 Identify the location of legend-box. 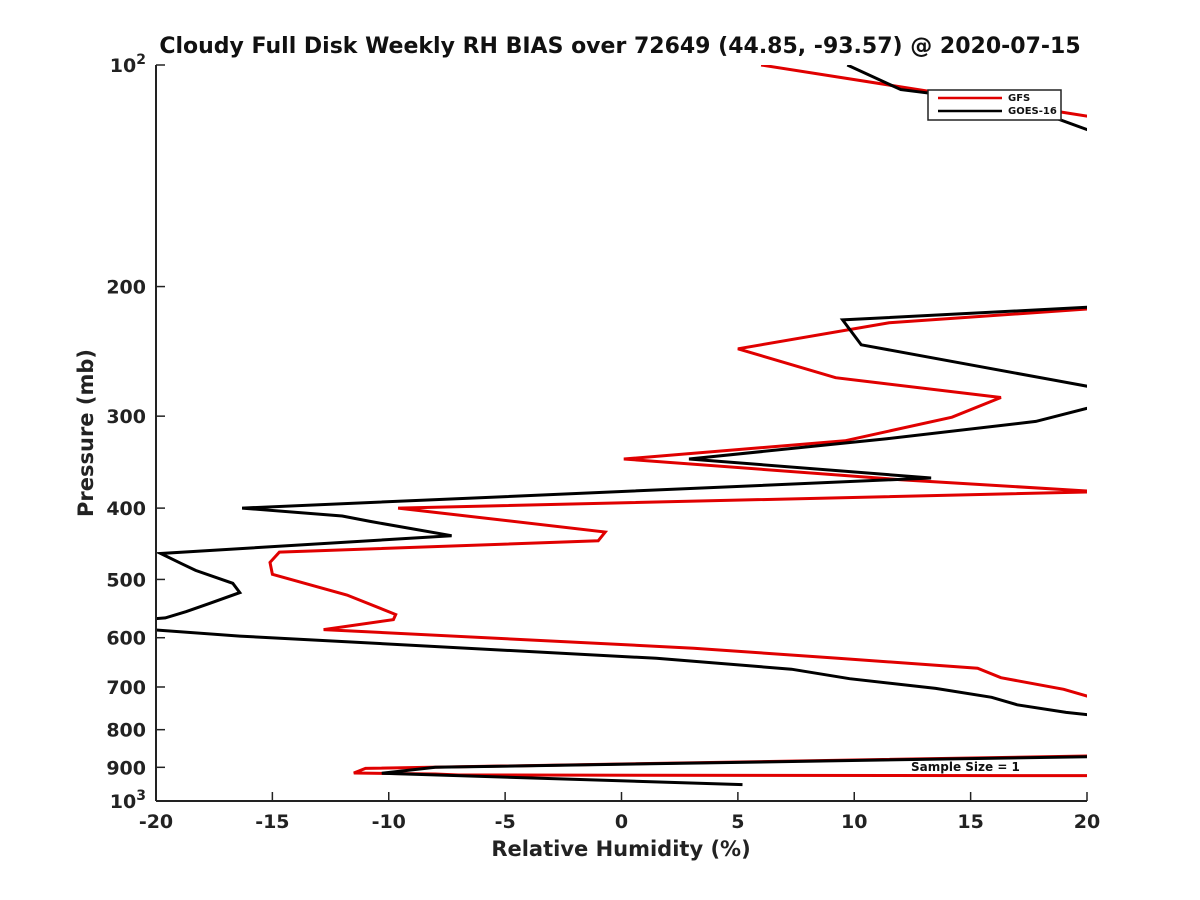
(994, 105).